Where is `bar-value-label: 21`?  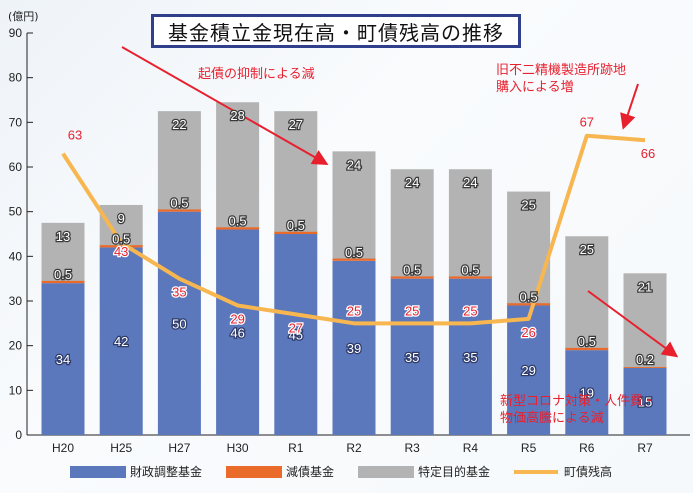 bar-value-label: 21 is located at coordinates (645, 286).